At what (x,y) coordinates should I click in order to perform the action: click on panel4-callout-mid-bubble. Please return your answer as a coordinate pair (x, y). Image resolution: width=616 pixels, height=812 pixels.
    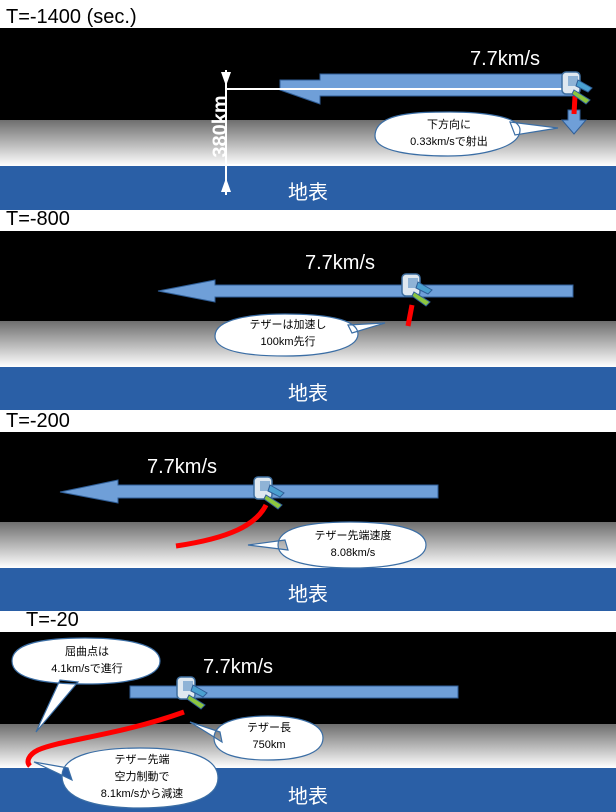
    Looking at the image, I should click on (256, 738).